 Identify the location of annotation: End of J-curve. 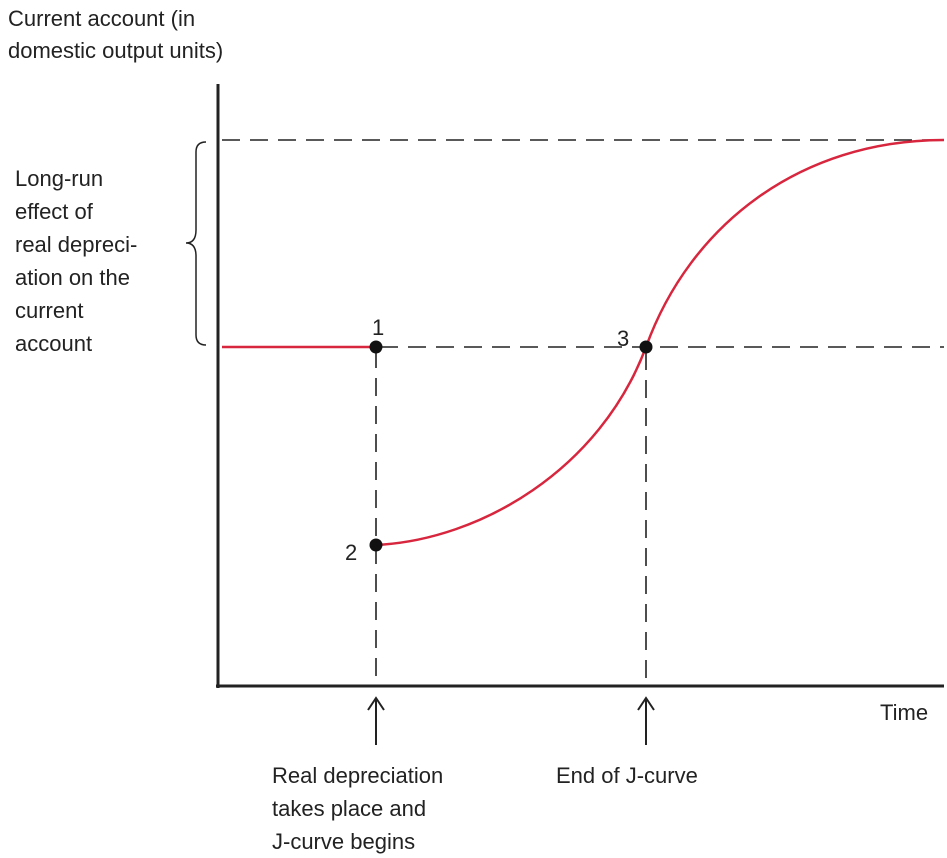
(627, 775).